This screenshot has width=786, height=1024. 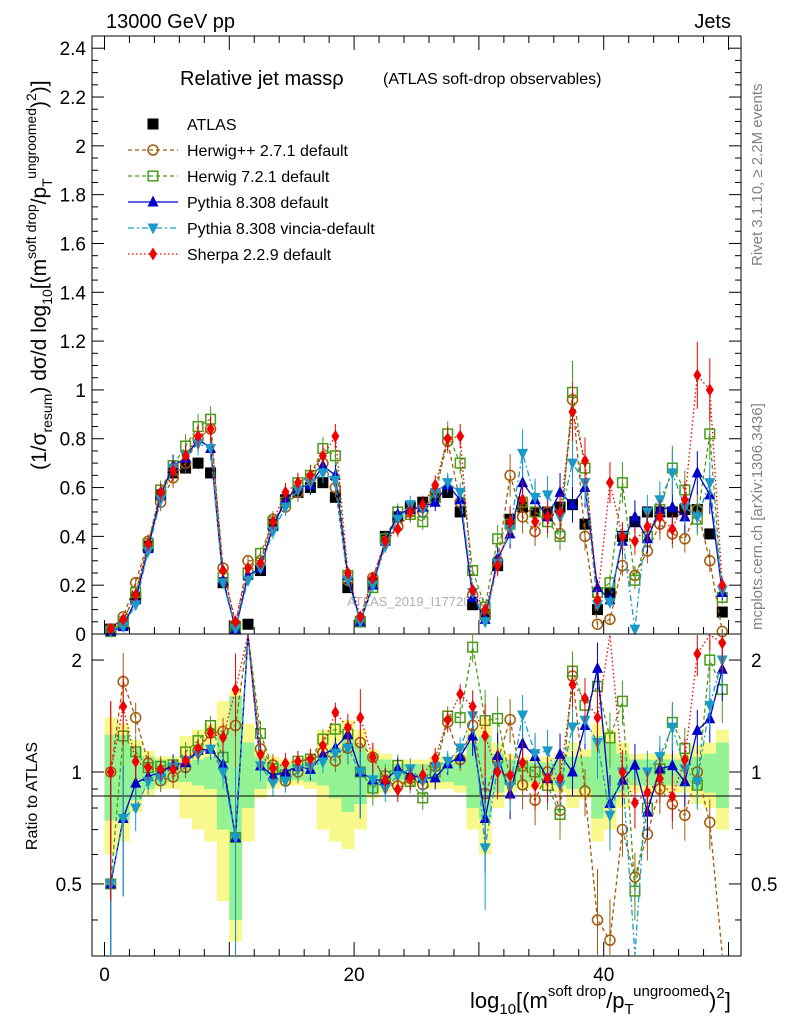 What do you see at coordinates (73, 196) in the screenshot?
I see `main-ytick-label: 1.8` at bounding box center [73, 196].